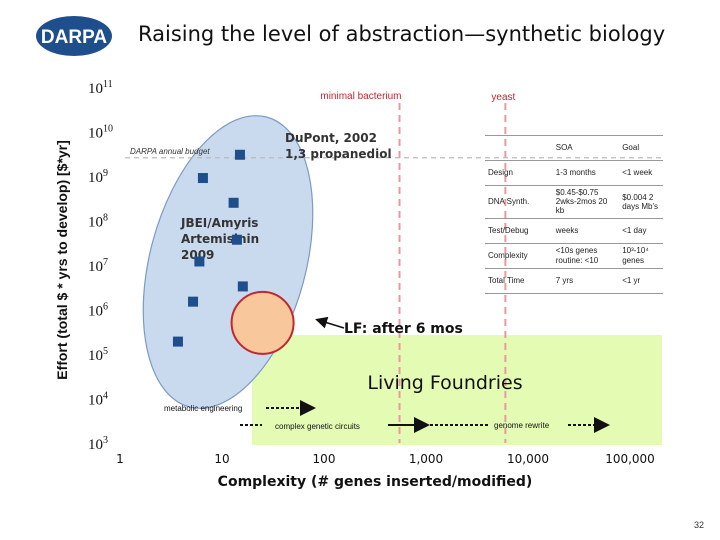  I want to click on lf-arrow, so click(330, 322).